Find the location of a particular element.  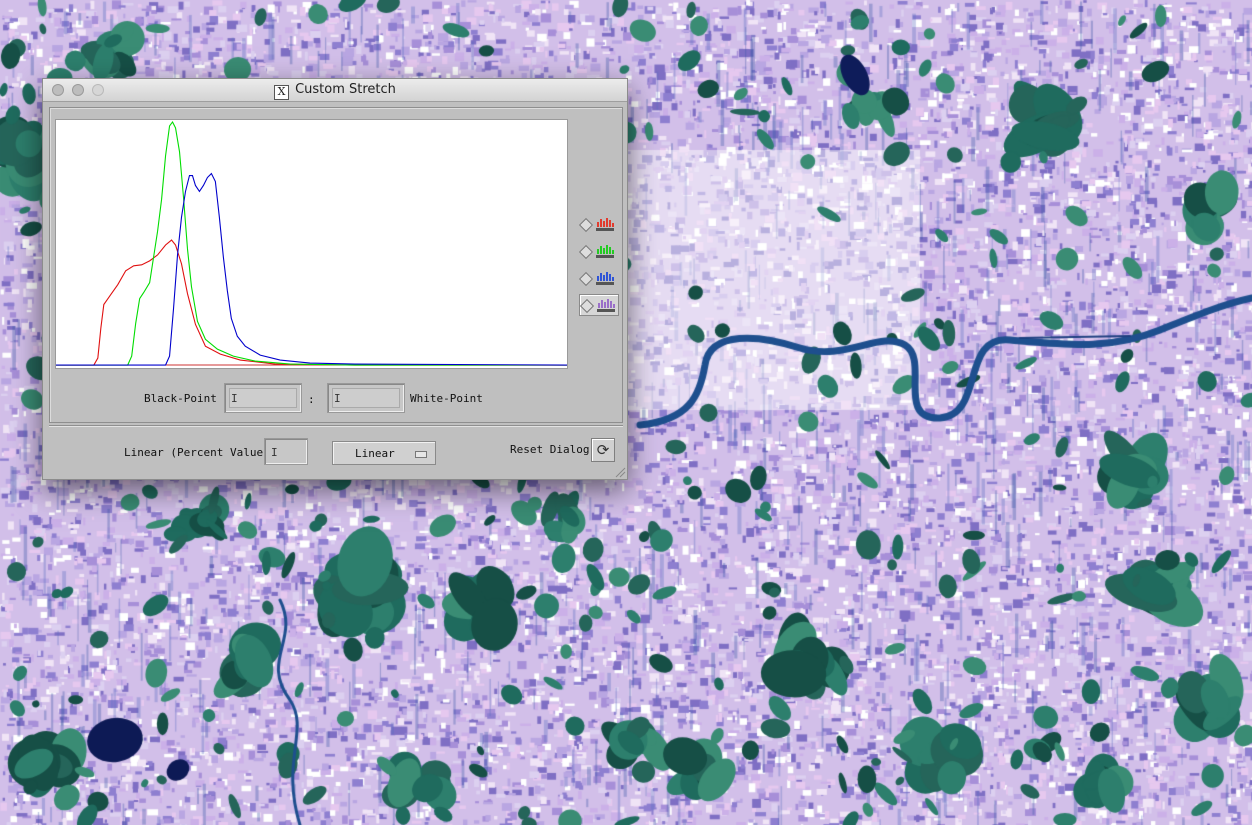

dropdown-indicator-icon is located at coordinates (421, 454).